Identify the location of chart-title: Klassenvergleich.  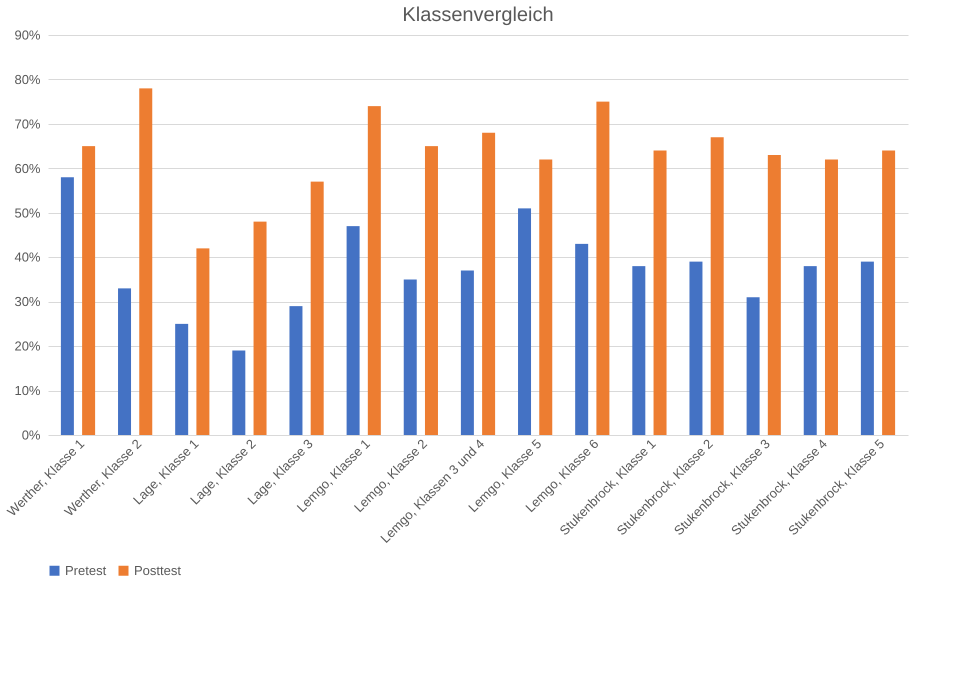
(478, 15).